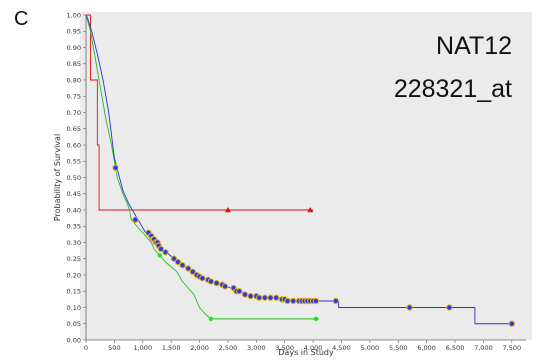 The width and height of the screenshot is (540, 360). I want to click on y-tick-label: 0.70, so click(74, 113).